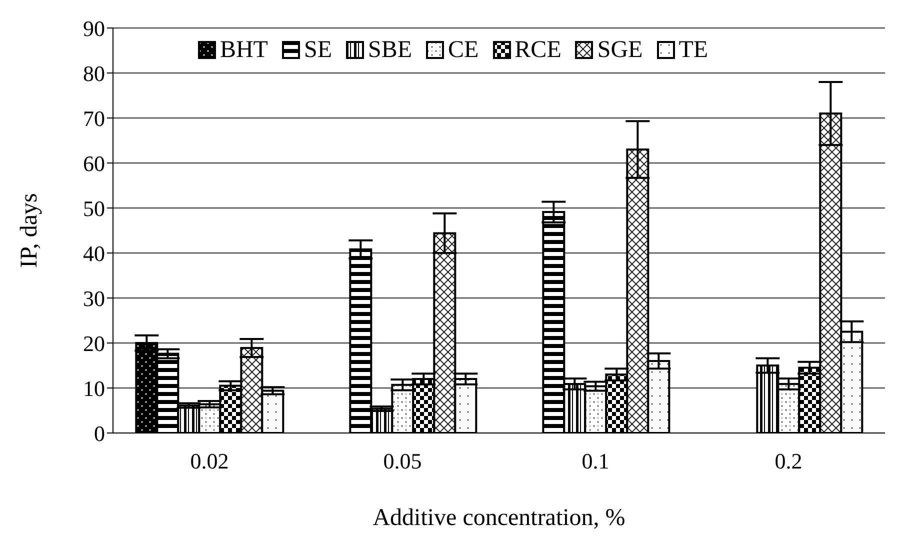  What do you see at coordinates (463, 50) in the screenshot?
I see `legend-label: CE` at bounding box center [463, 50].